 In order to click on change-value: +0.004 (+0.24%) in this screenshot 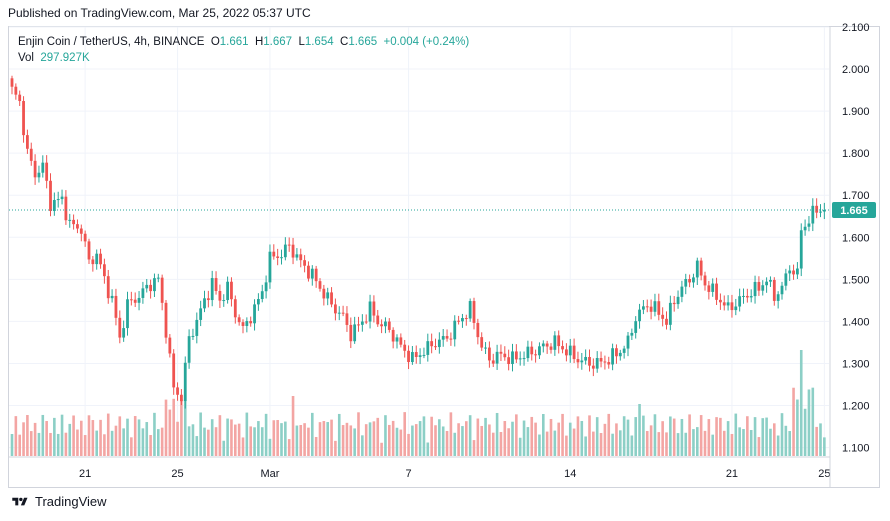, I will do `click(426, 42)`.